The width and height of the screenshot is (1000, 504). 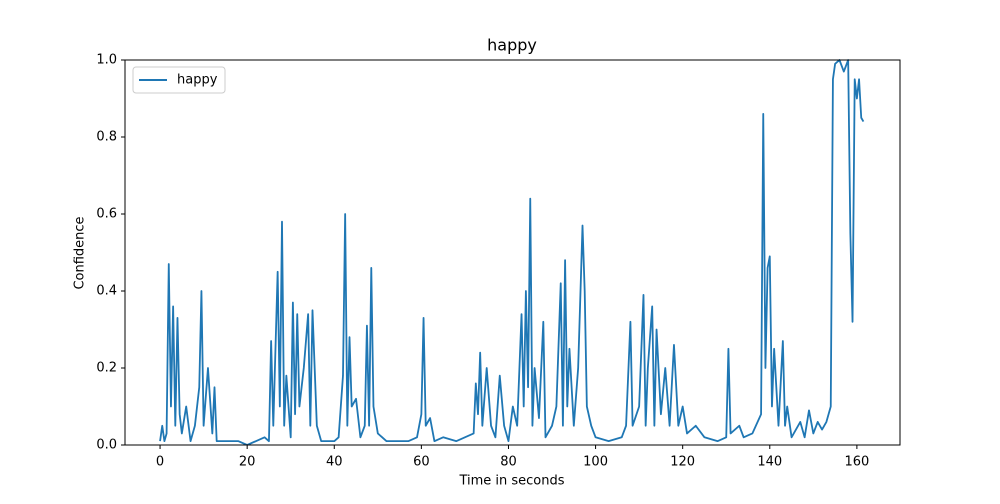 What do you see at coordinates (106, 291) in the screenshot?
I see `y-tick-label: 0.4` at bounding box center [106, 291].